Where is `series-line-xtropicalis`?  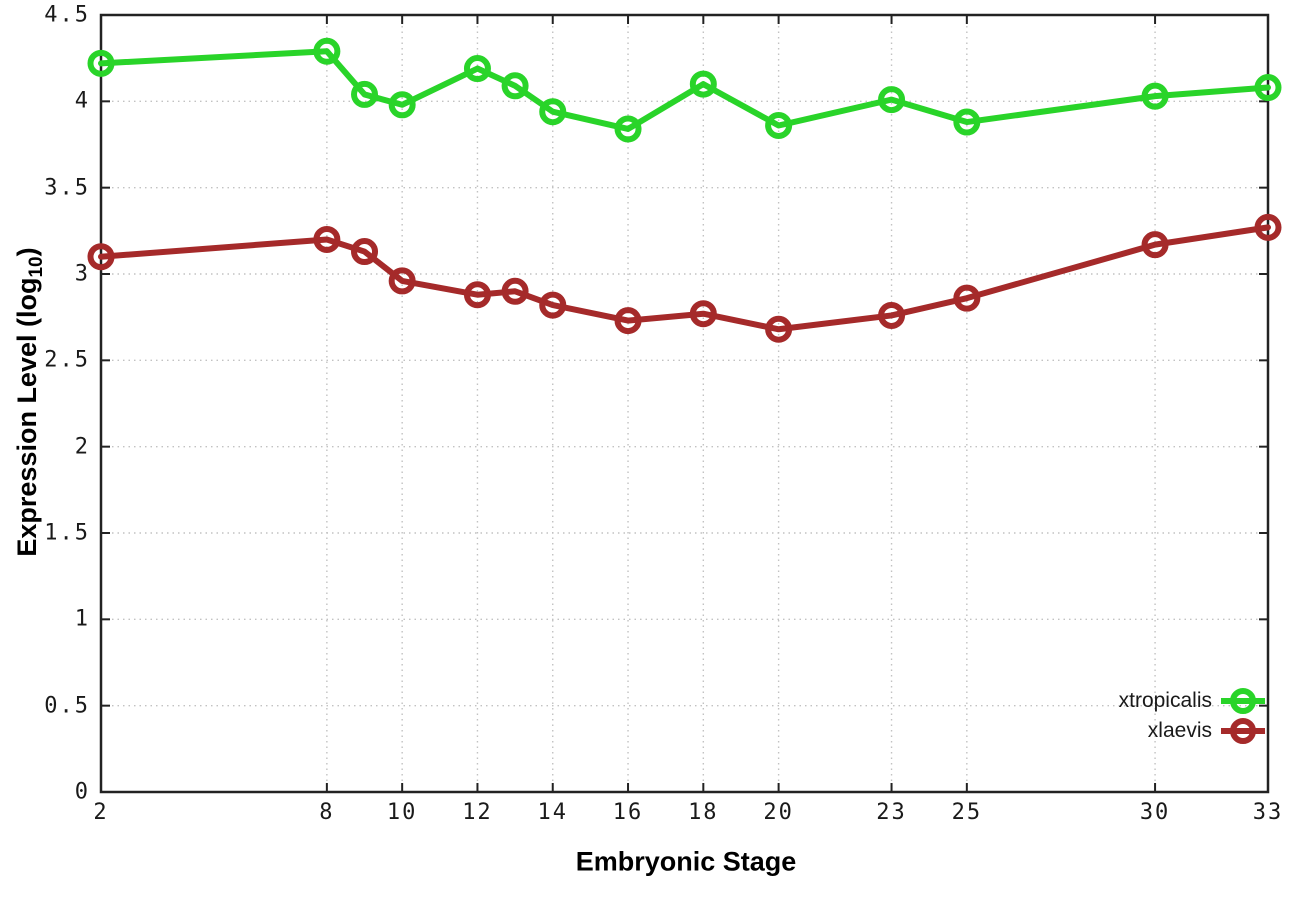 series-line-xtropicalis is located at coordinates (684, 90).